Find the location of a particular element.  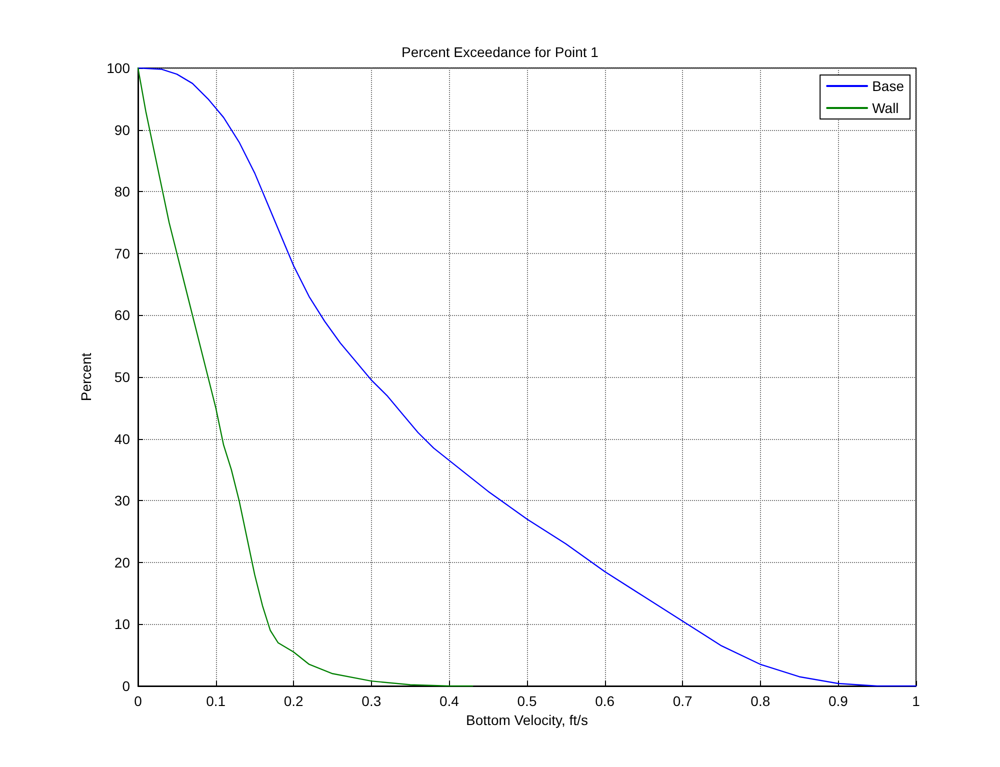

y-tick-label: 90 is located at coordinates (122, 130).